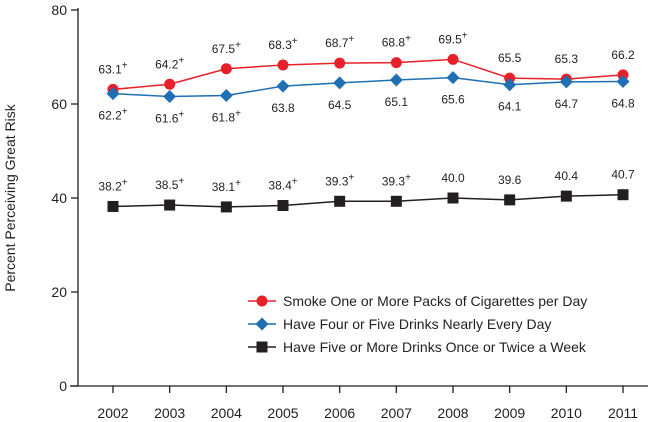  Describe the element at coordinates (453, 178) in the screenshot. I see `data-label: 40.0` at that location.